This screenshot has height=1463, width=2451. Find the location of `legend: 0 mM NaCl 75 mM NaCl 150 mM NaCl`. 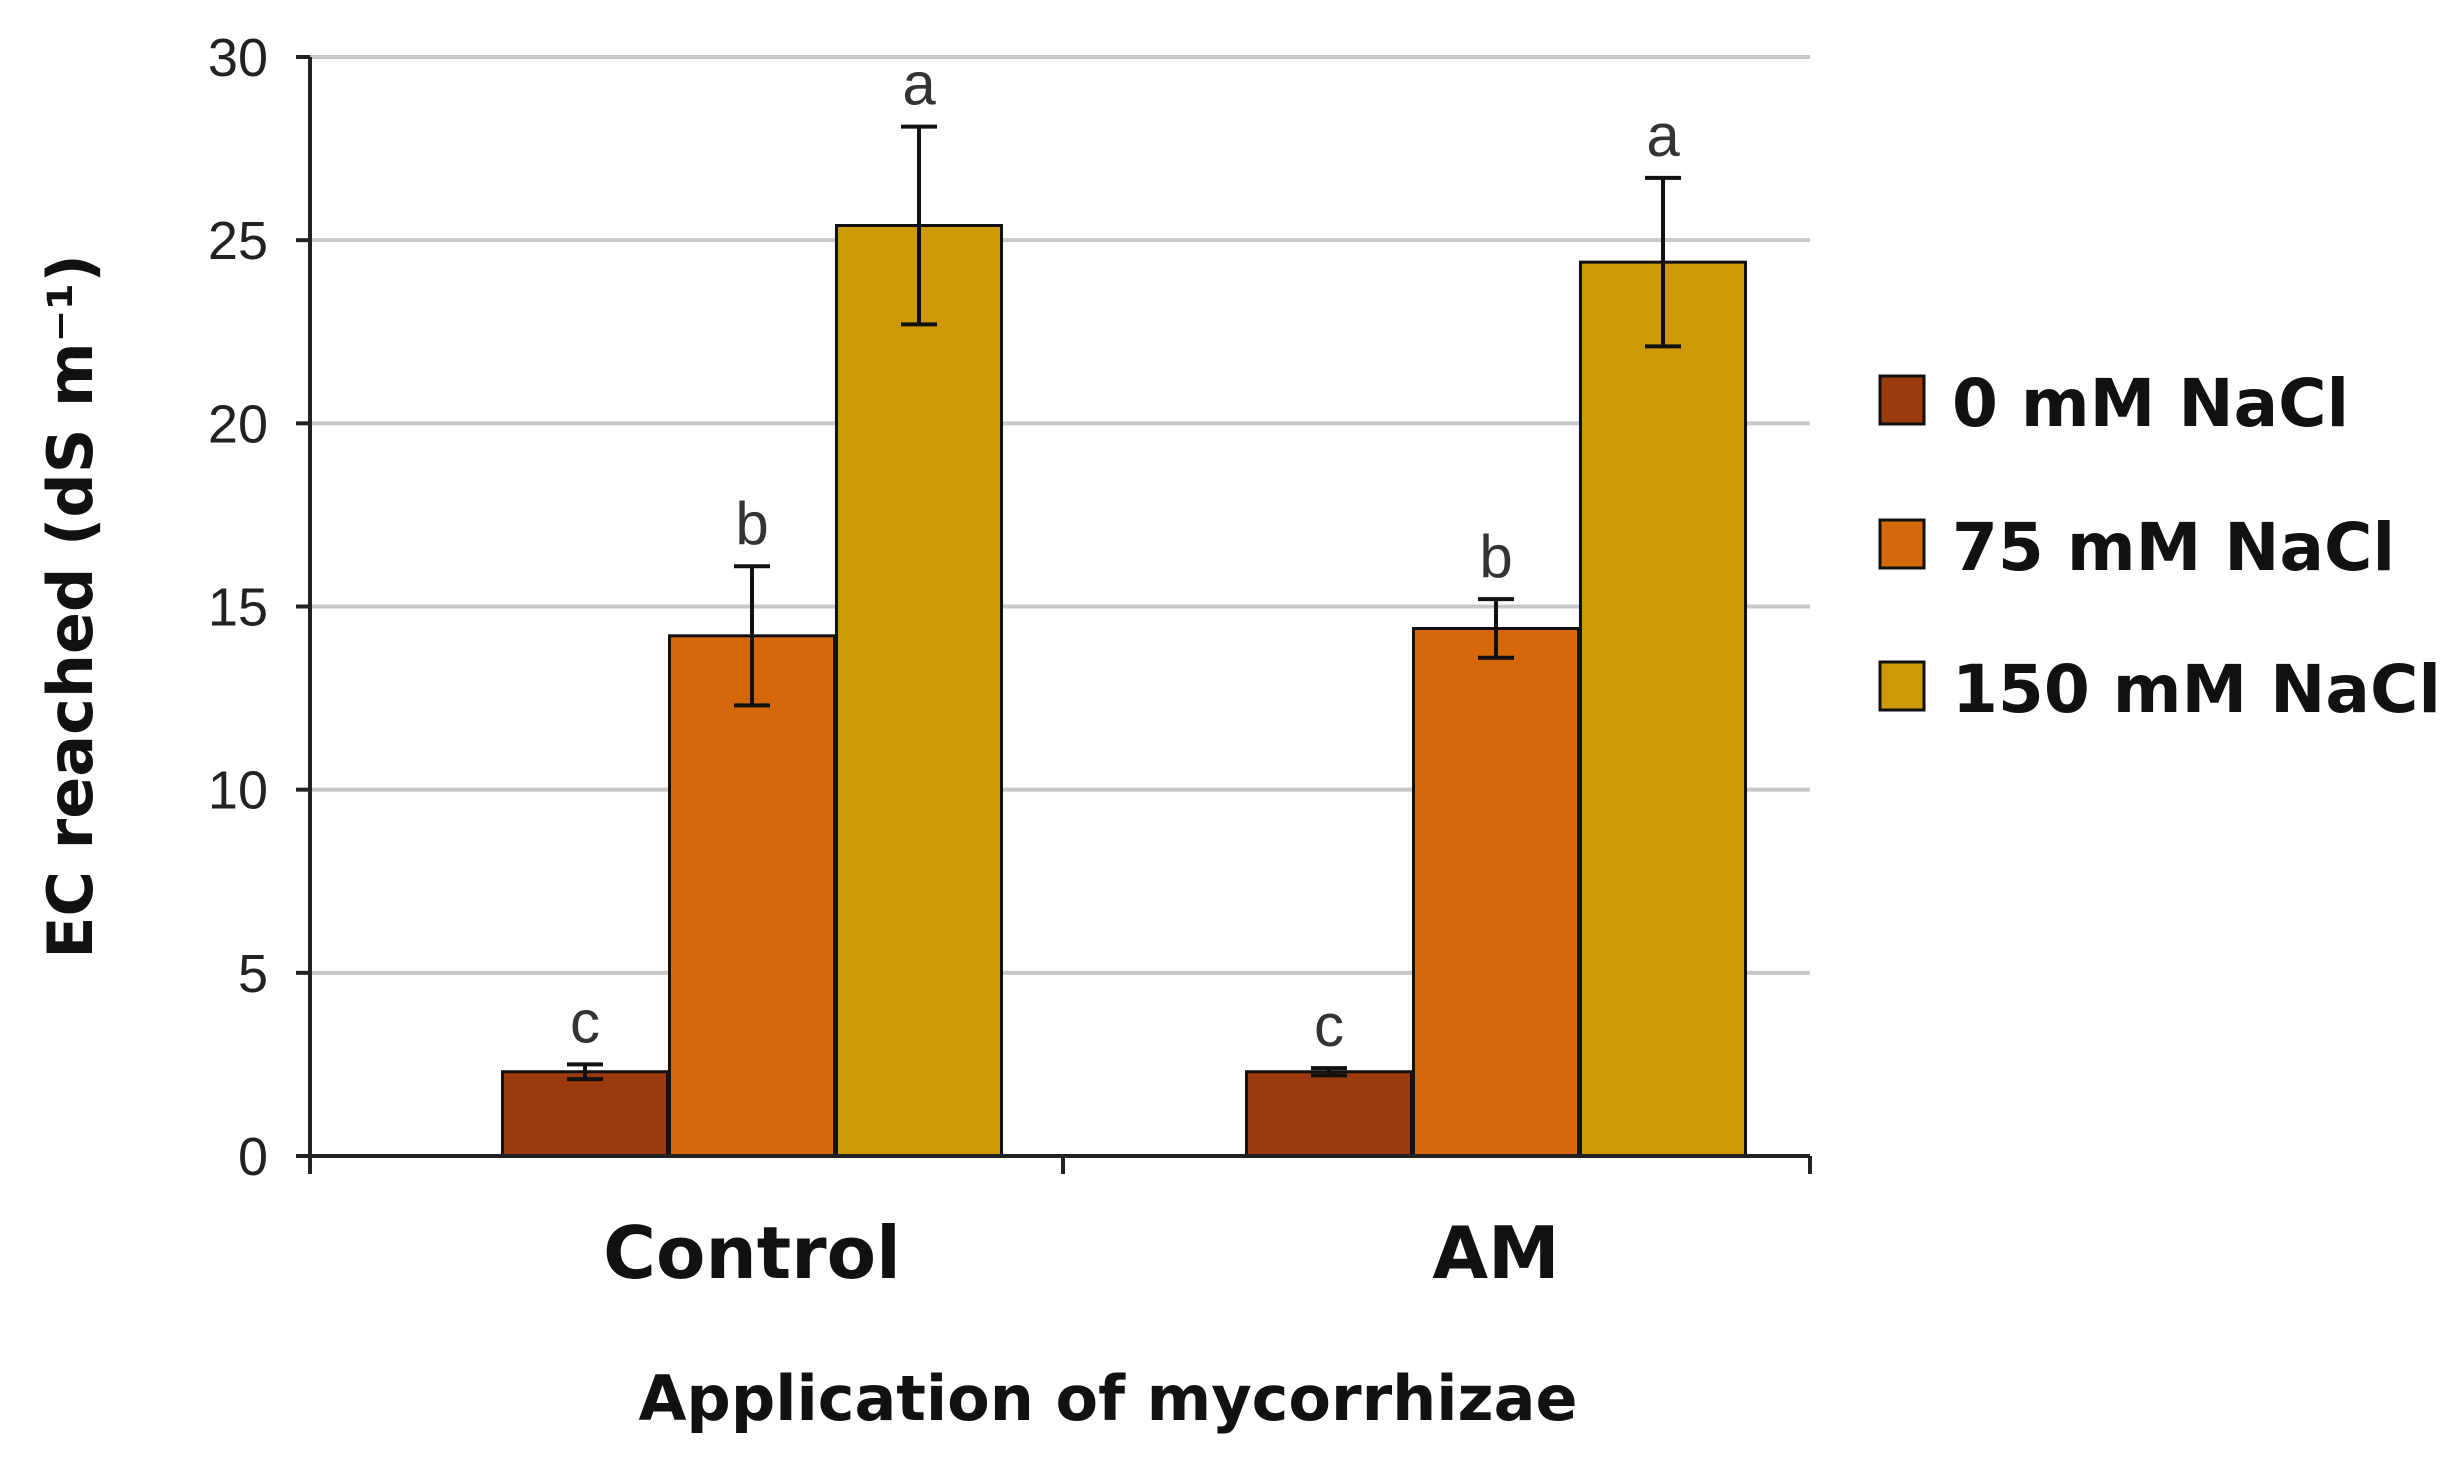

legend: 0 mM NaCl 75 mM NaCl 150 mM NaCl is located at coordinates (2159, 546).